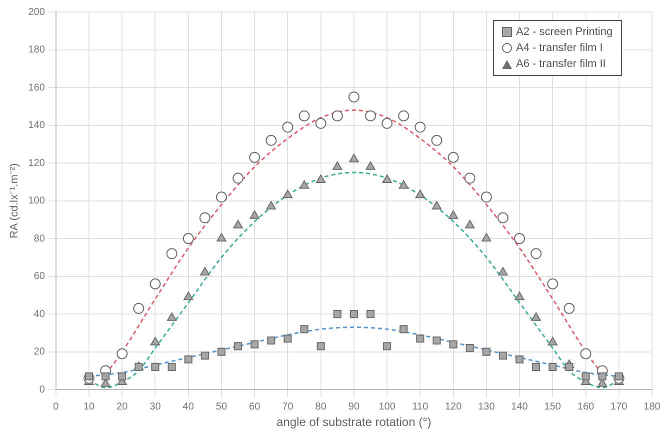 Image resolution: width=664 pixels, height=430 pixels. I want to click on y-tick-label: 20, so click(40, 352).